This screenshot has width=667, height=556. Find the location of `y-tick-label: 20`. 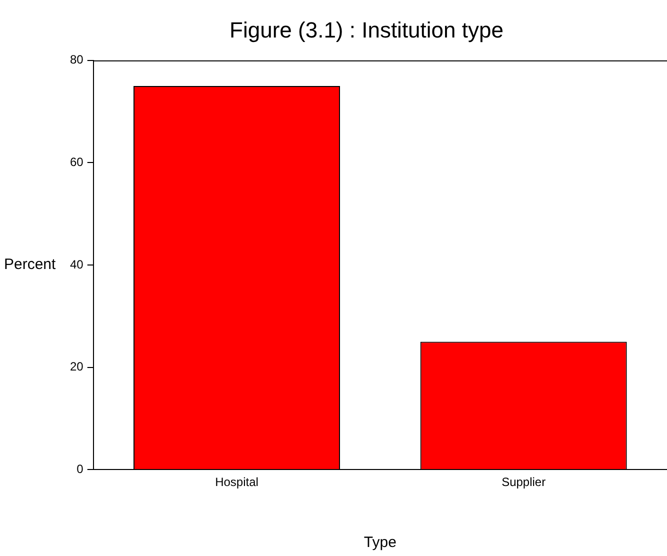

y-tick-label: 20 is located at coordinates (77, 367).